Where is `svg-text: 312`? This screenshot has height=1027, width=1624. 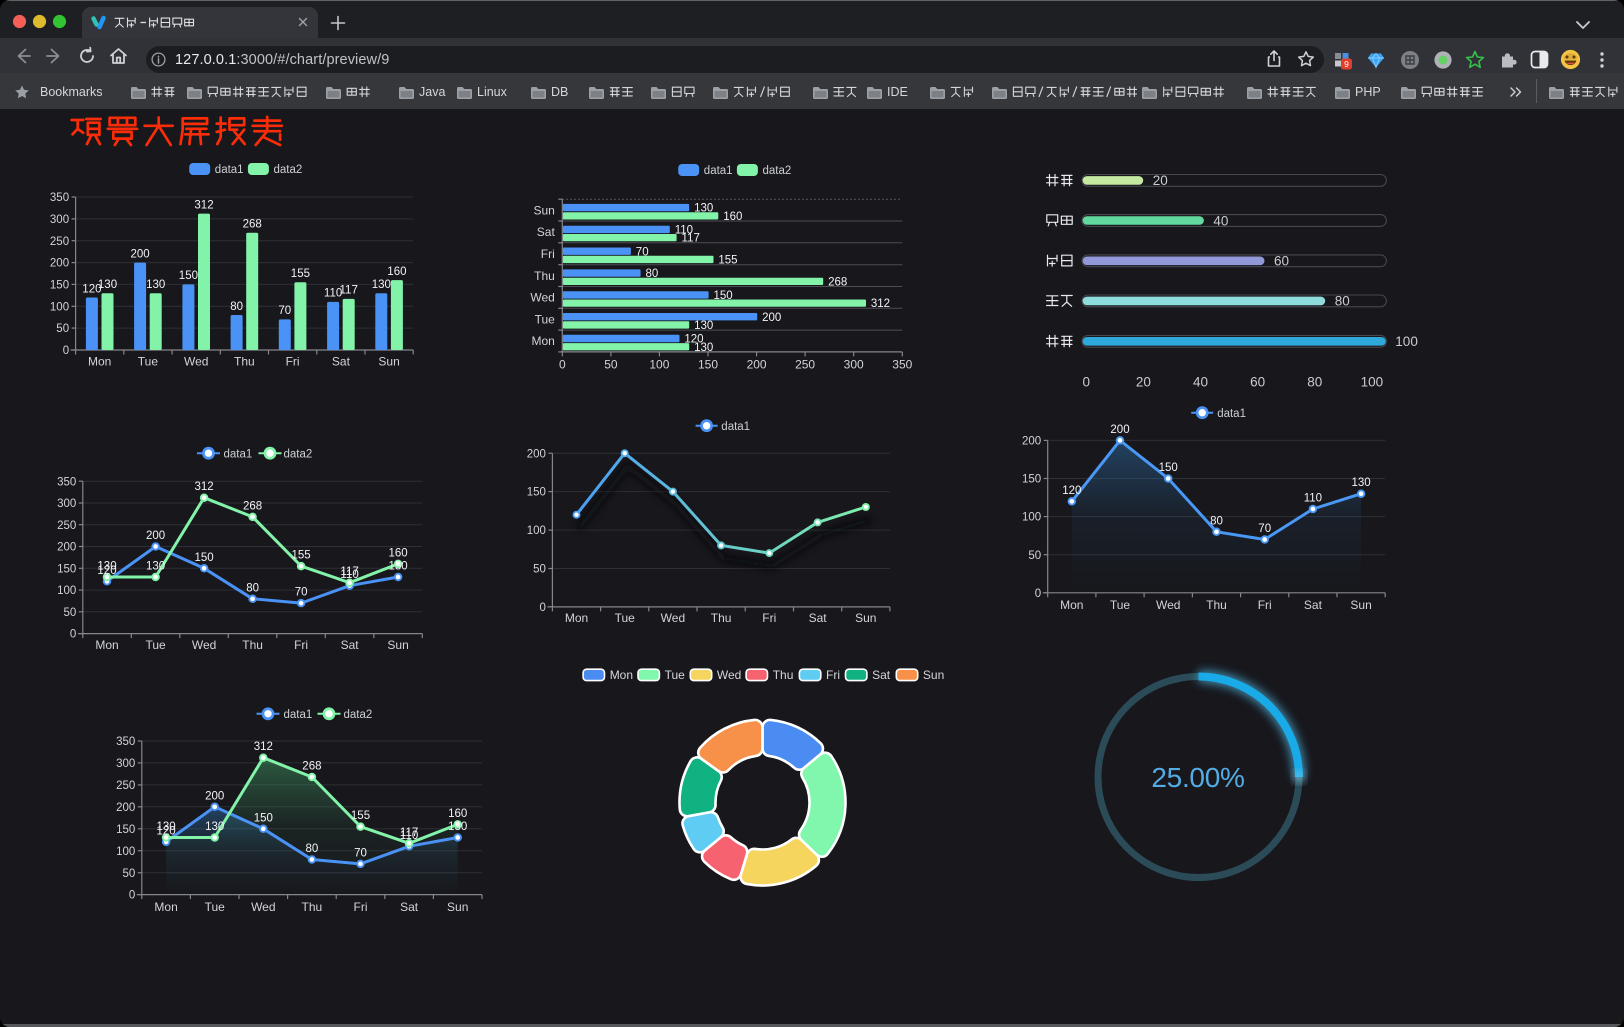 svg-text: 312 is located at coordinates (880, 304).